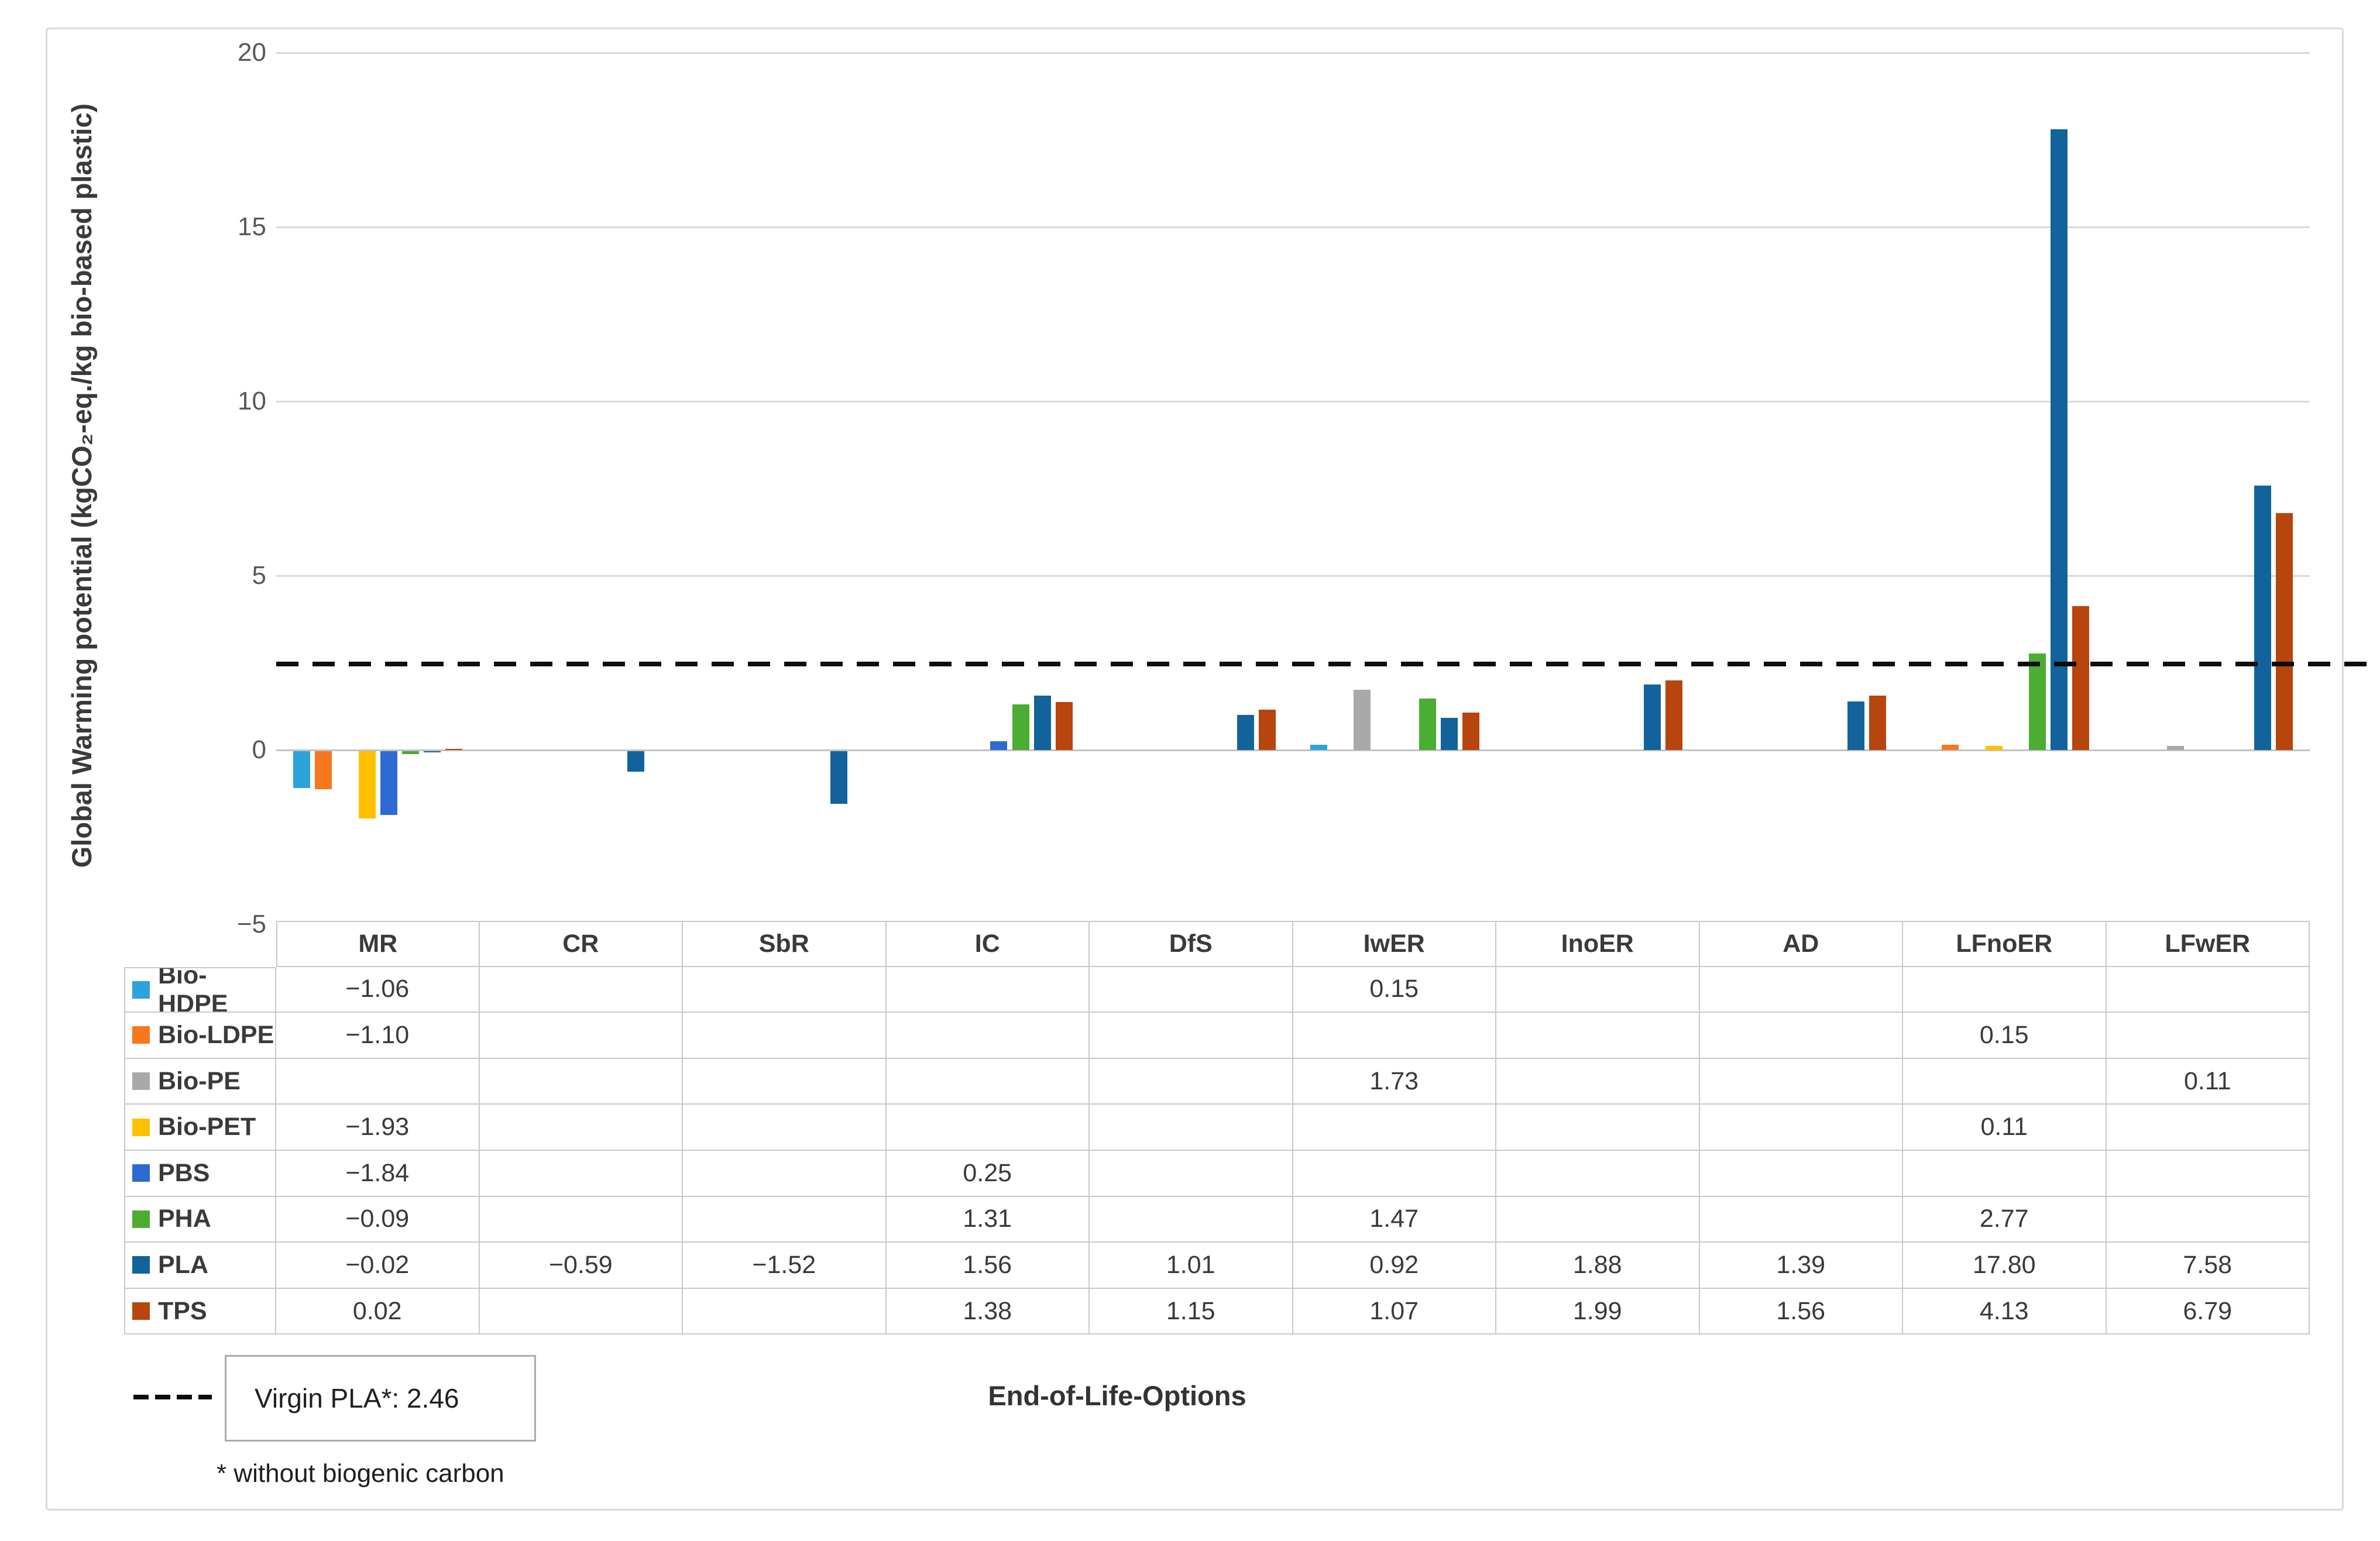  I want to click on cell-bio-ldpe-inoer, so click(1598, 1036).